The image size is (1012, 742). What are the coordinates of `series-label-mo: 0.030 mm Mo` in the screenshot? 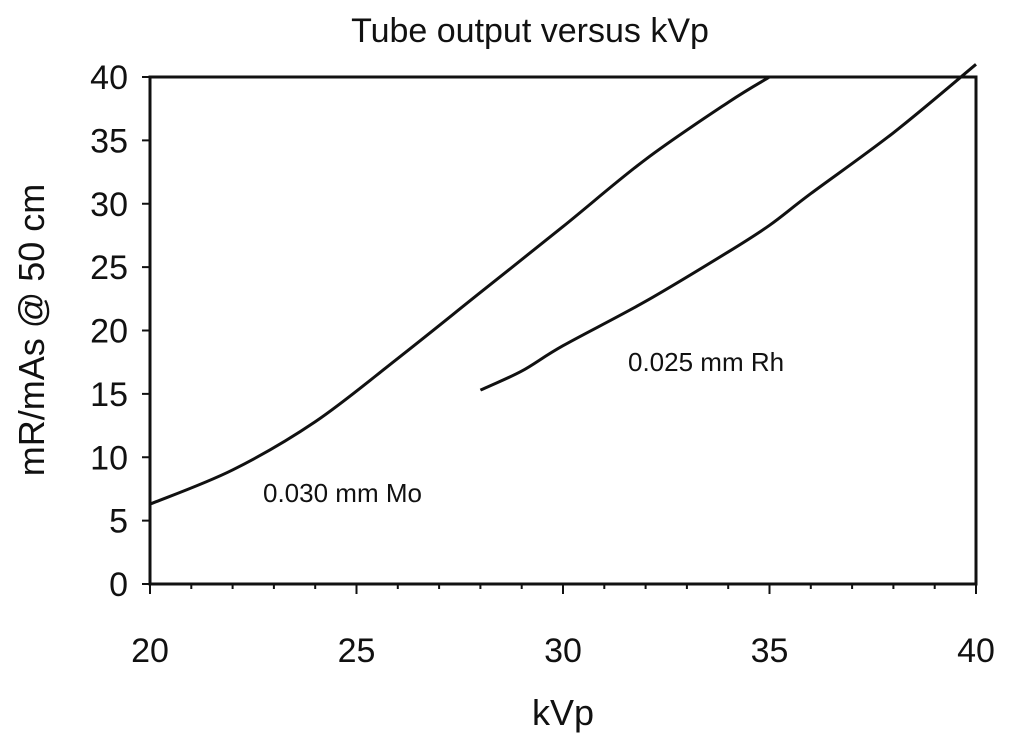 It's located at (342, 493).